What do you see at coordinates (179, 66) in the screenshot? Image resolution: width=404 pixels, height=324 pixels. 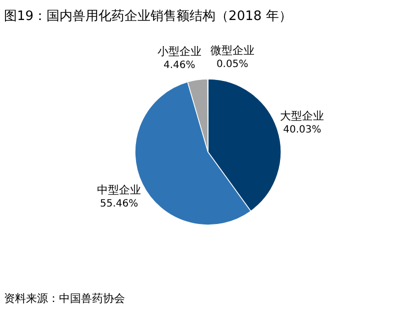 I see `data-label: 4.46%` at bounding box center [179, 66].